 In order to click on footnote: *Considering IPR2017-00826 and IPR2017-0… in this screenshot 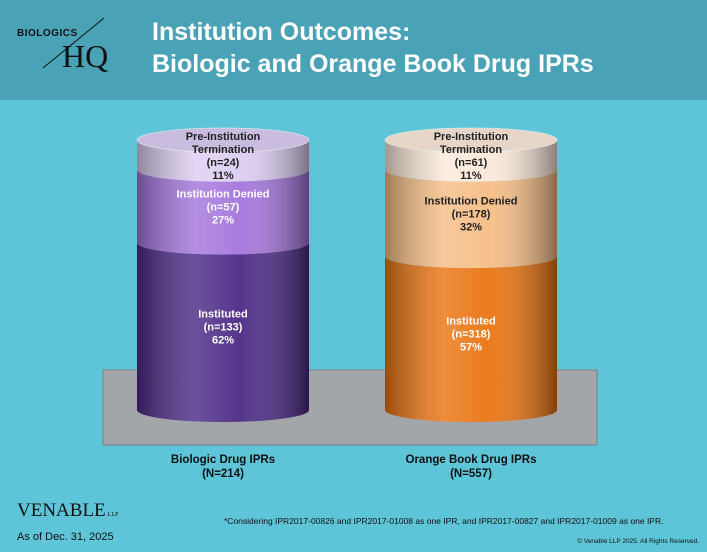, I will do `click(444, 521)`.